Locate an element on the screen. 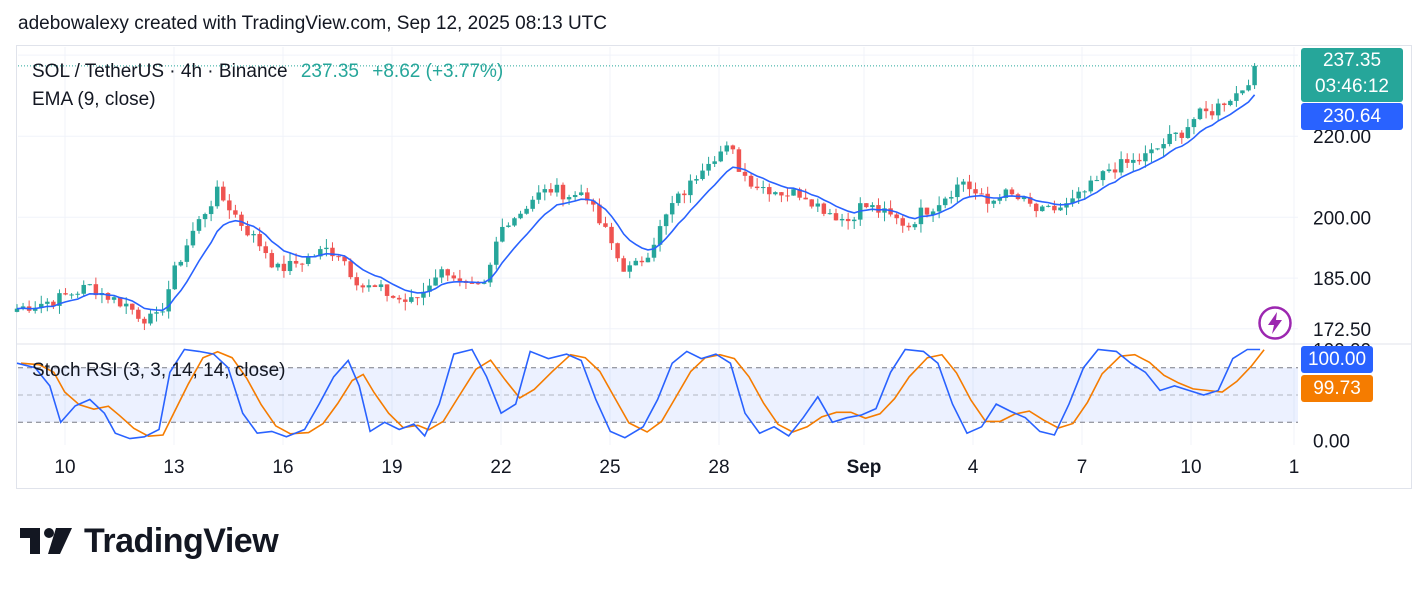  time-axis-label: 28 is located at coordinates (718, 467).